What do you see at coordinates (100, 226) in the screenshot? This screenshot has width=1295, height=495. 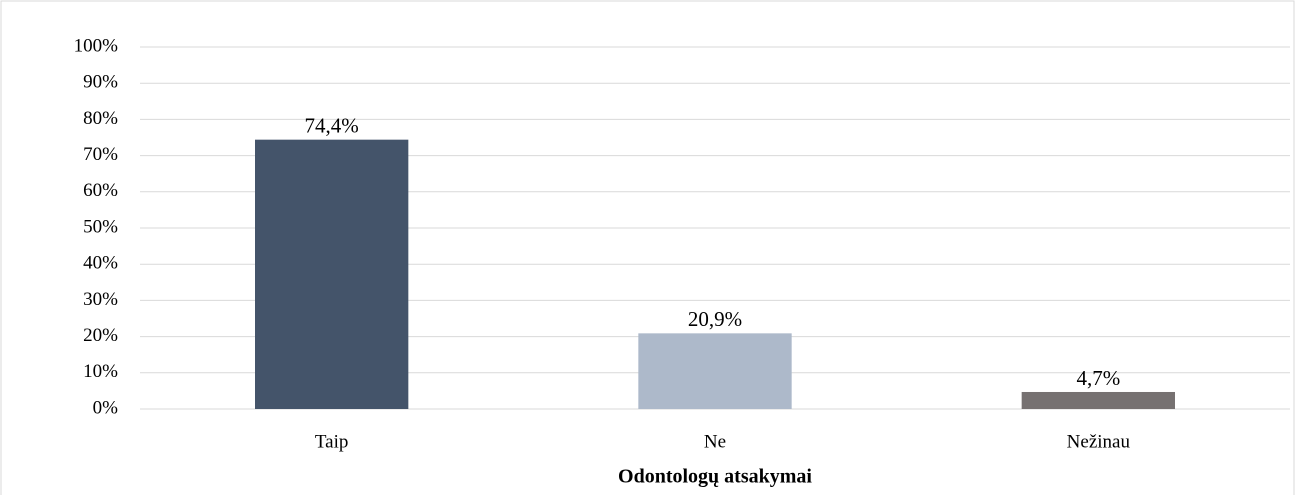 I see `y-tick-label: 50%` at bounding box center [100, 226].